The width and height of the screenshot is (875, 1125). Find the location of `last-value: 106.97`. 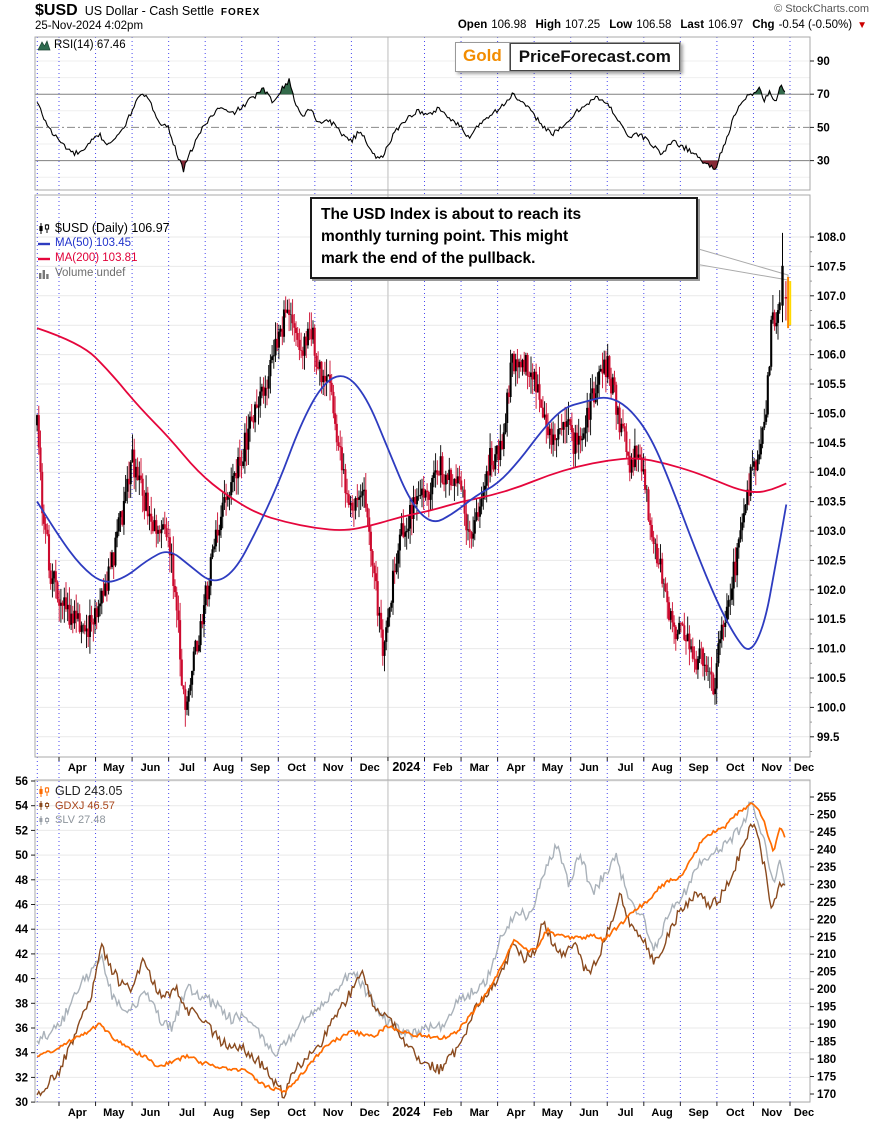

last-value: 106.97 is located at coordinates (726, 25).